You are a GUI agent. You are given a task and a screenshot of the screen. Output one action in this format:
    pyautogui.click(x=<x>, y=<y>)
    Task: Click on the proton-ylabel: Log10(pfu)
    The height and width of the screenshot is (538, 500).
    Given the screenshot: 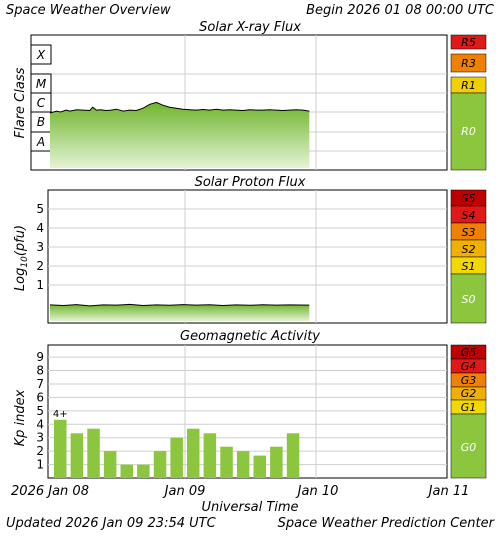 What is the action you would take?
    pyautogui.click(x=21, y=258)
    